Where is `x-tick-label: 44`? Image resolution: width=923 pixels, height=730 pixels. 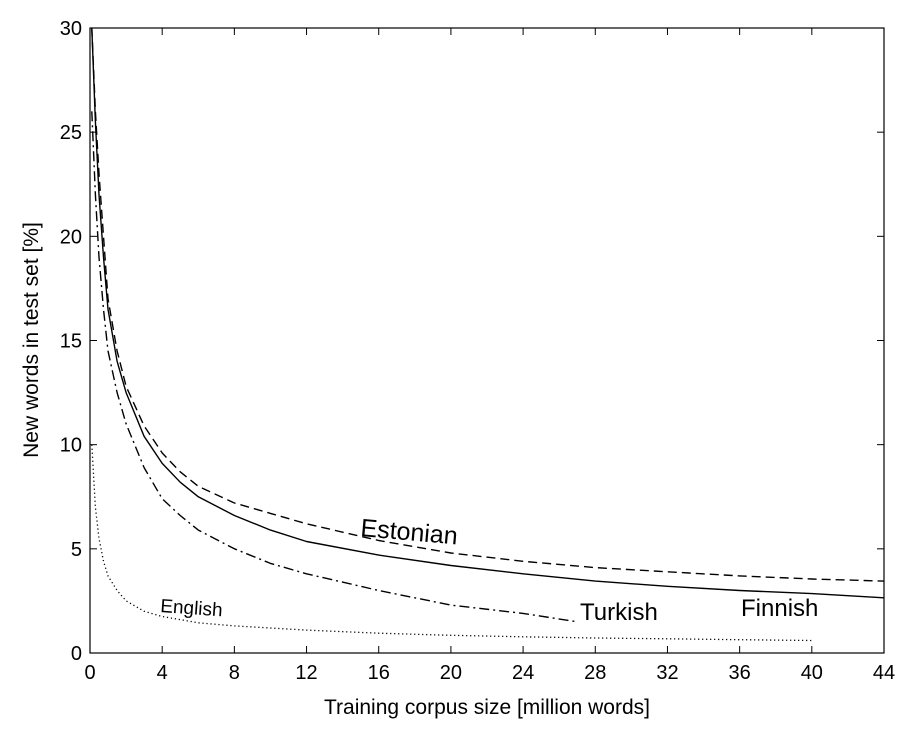 x-tick-label: 44 is located at coordinates (884, 673).